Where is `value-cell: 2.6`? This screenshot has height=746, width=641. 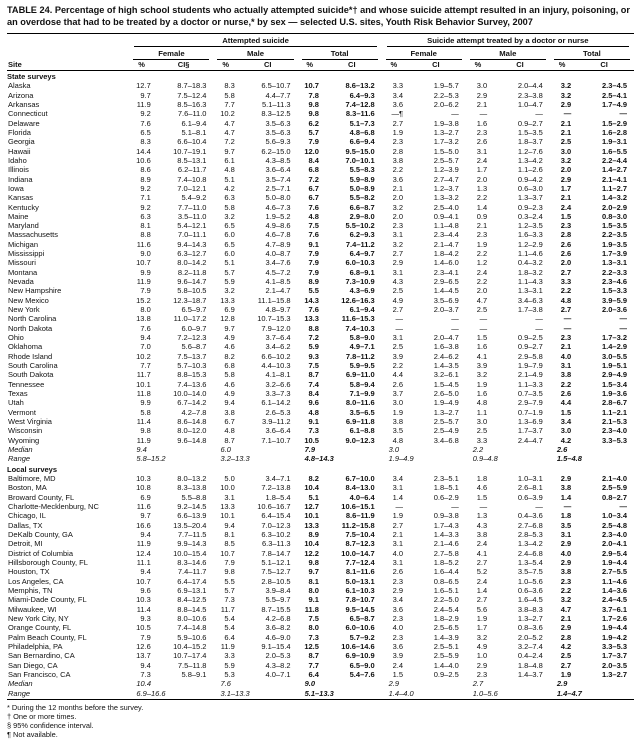 value-cell: 2.6 is located at coordinates (566, 394).